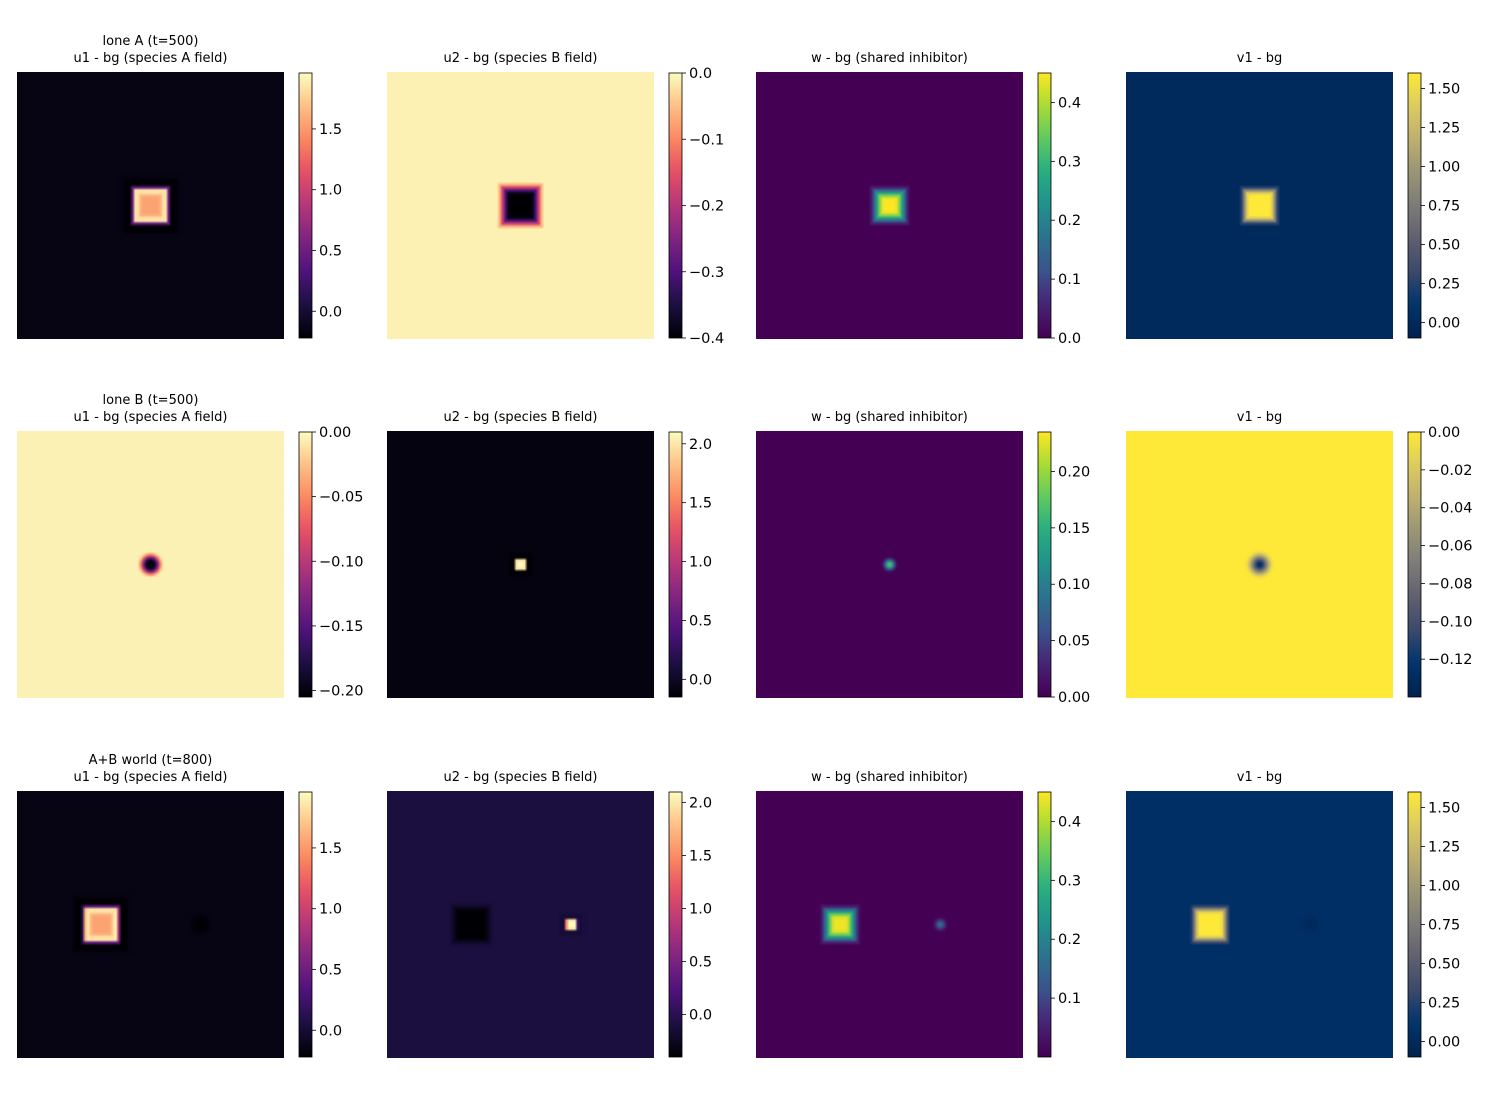  Describe the element at coordinates (341, 692) in the screenshot. I see `colorbar-tick-label: −0.20` at that location.